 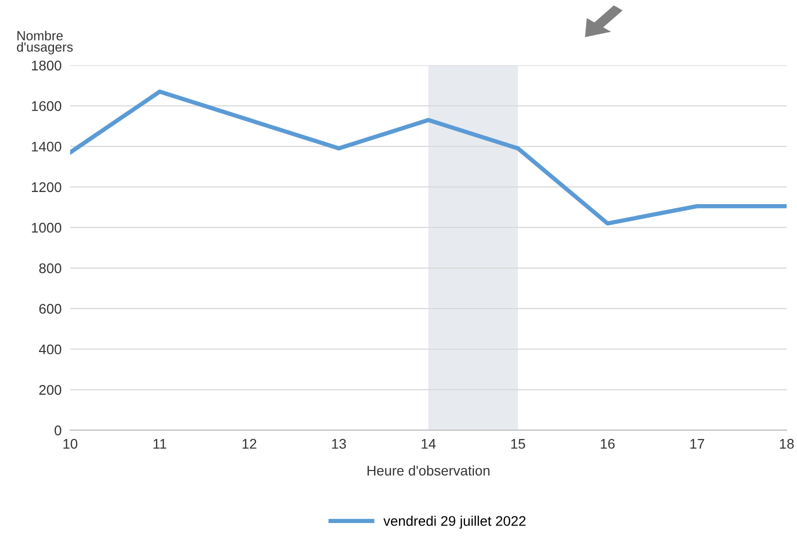 What do you see at coordinates (454, 522) in the screenshot?
I see `legend-label: vendredi 29 juillet 2022` at bounding box center [454, 522].